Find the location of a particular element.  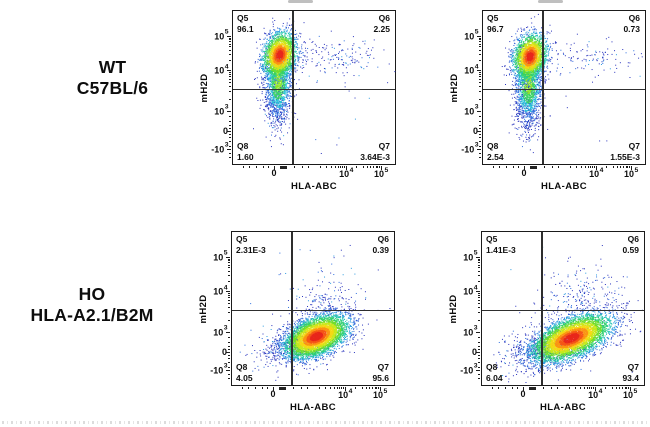

quadrant-name: Q8 is located at coordinates (242, 367).